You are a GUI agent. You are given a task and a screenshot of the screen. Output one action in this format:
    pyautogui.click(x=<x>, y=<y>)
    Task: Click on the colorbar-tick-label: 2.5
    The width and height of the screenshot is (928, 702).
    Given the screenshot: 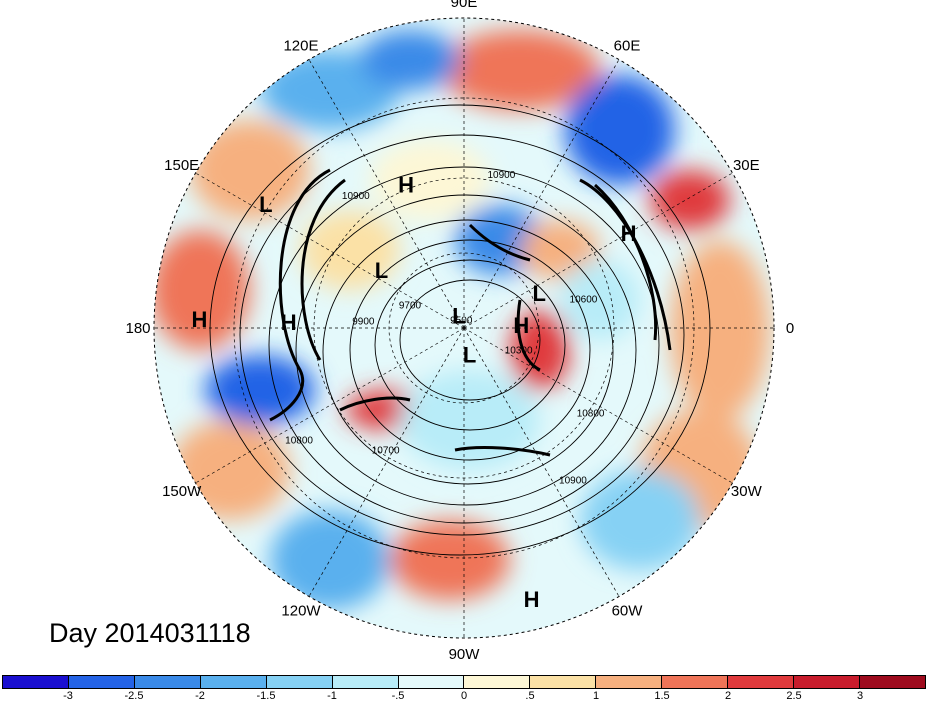 What is the action you would take?
    pyautogui.click(x=794, y=696)
    